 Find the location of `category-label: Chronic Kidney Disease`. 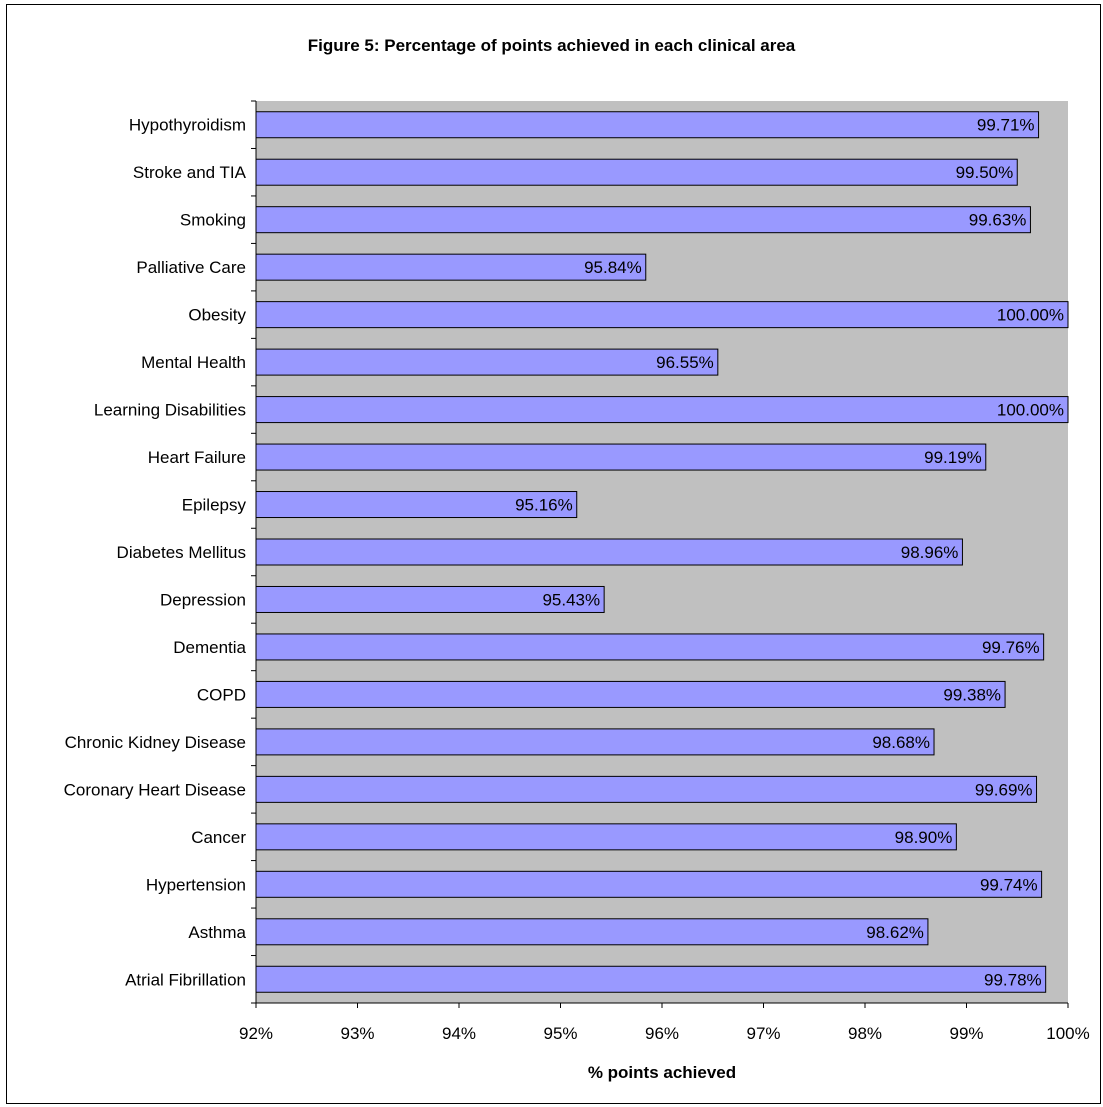

category-label: Chronic Kidney Disease is located at coordinates (155, 742).